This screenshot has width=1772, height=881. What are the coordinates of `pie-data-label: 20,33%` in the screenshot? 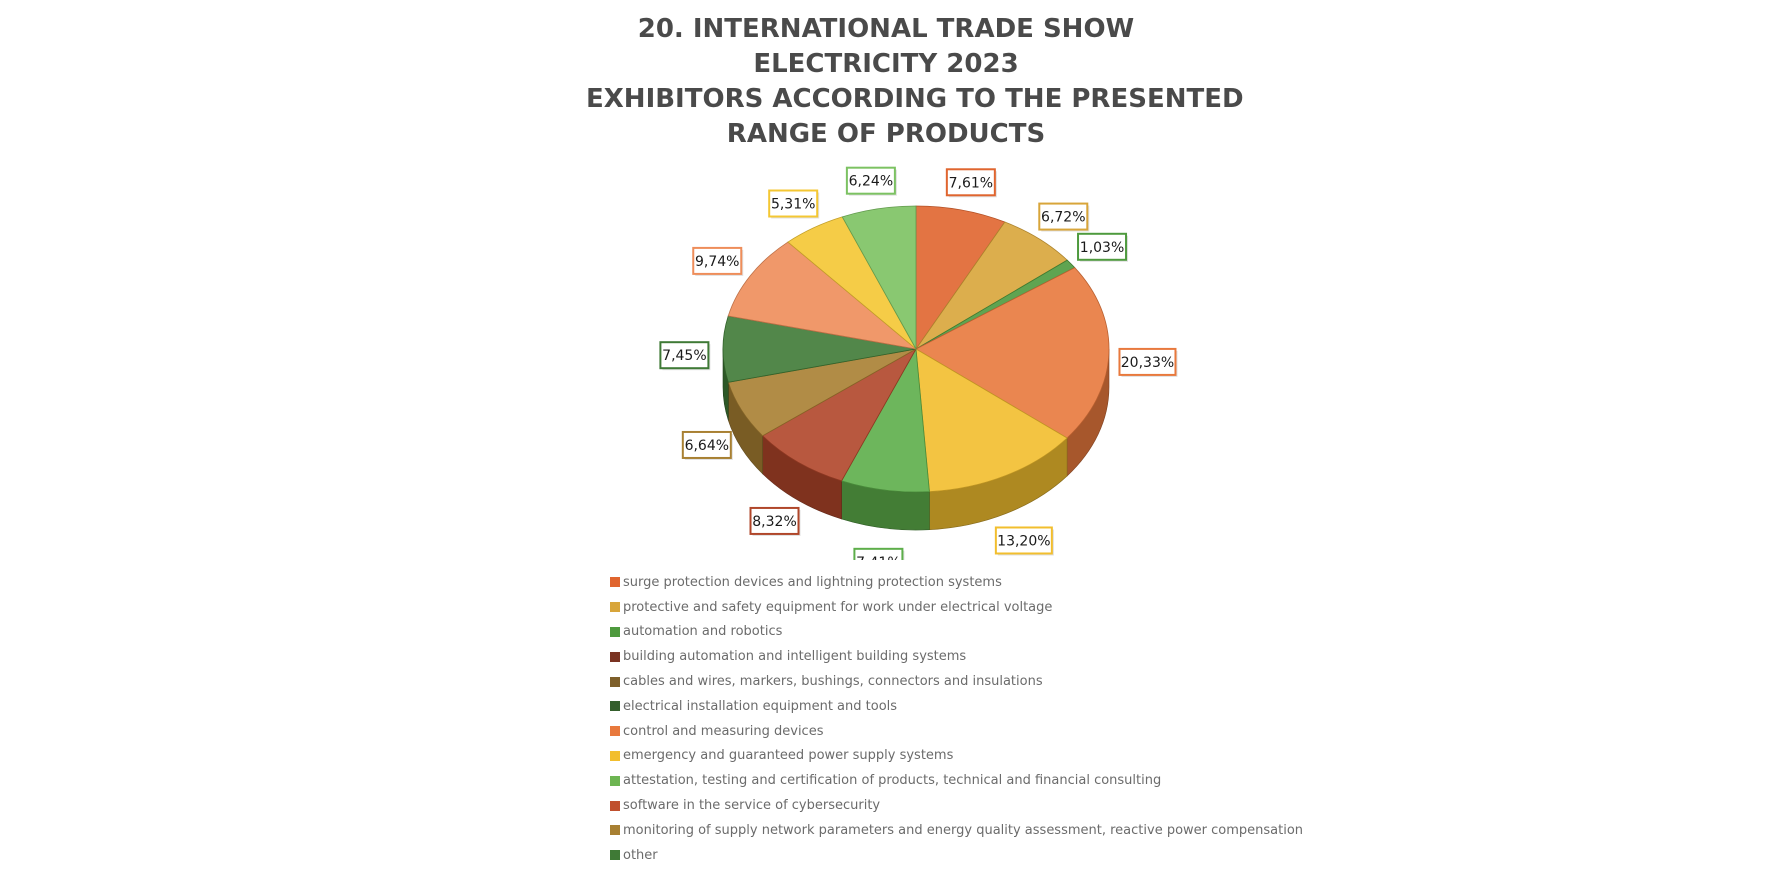 It's located at (1148, 362).